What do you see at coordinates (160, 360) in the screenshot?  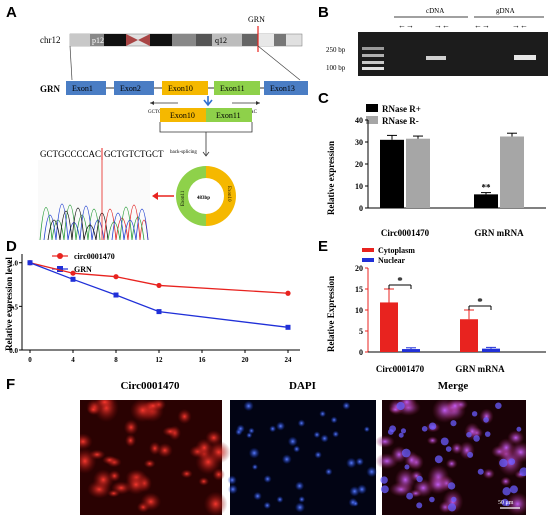 I see `panel-d-xtick: 12` at bounding box center [160, 360].